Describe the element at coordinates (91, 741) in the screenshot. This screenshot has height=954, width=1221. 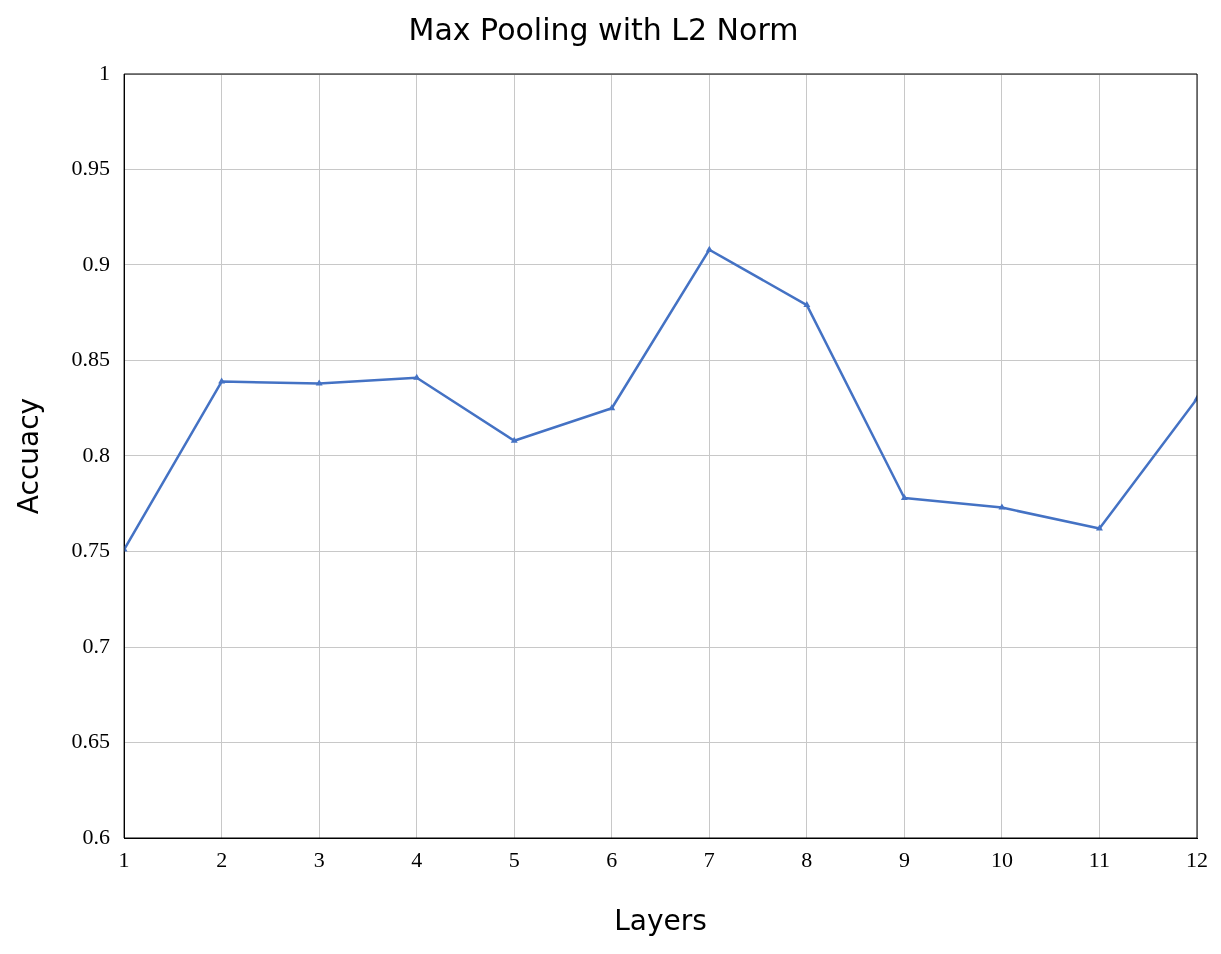
I see `y-tick-label: 0.65` at that location.